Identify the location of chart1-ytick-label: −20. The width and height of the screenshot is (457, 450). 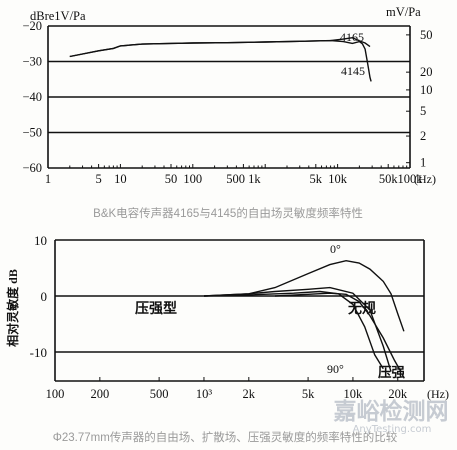
(32, 26).